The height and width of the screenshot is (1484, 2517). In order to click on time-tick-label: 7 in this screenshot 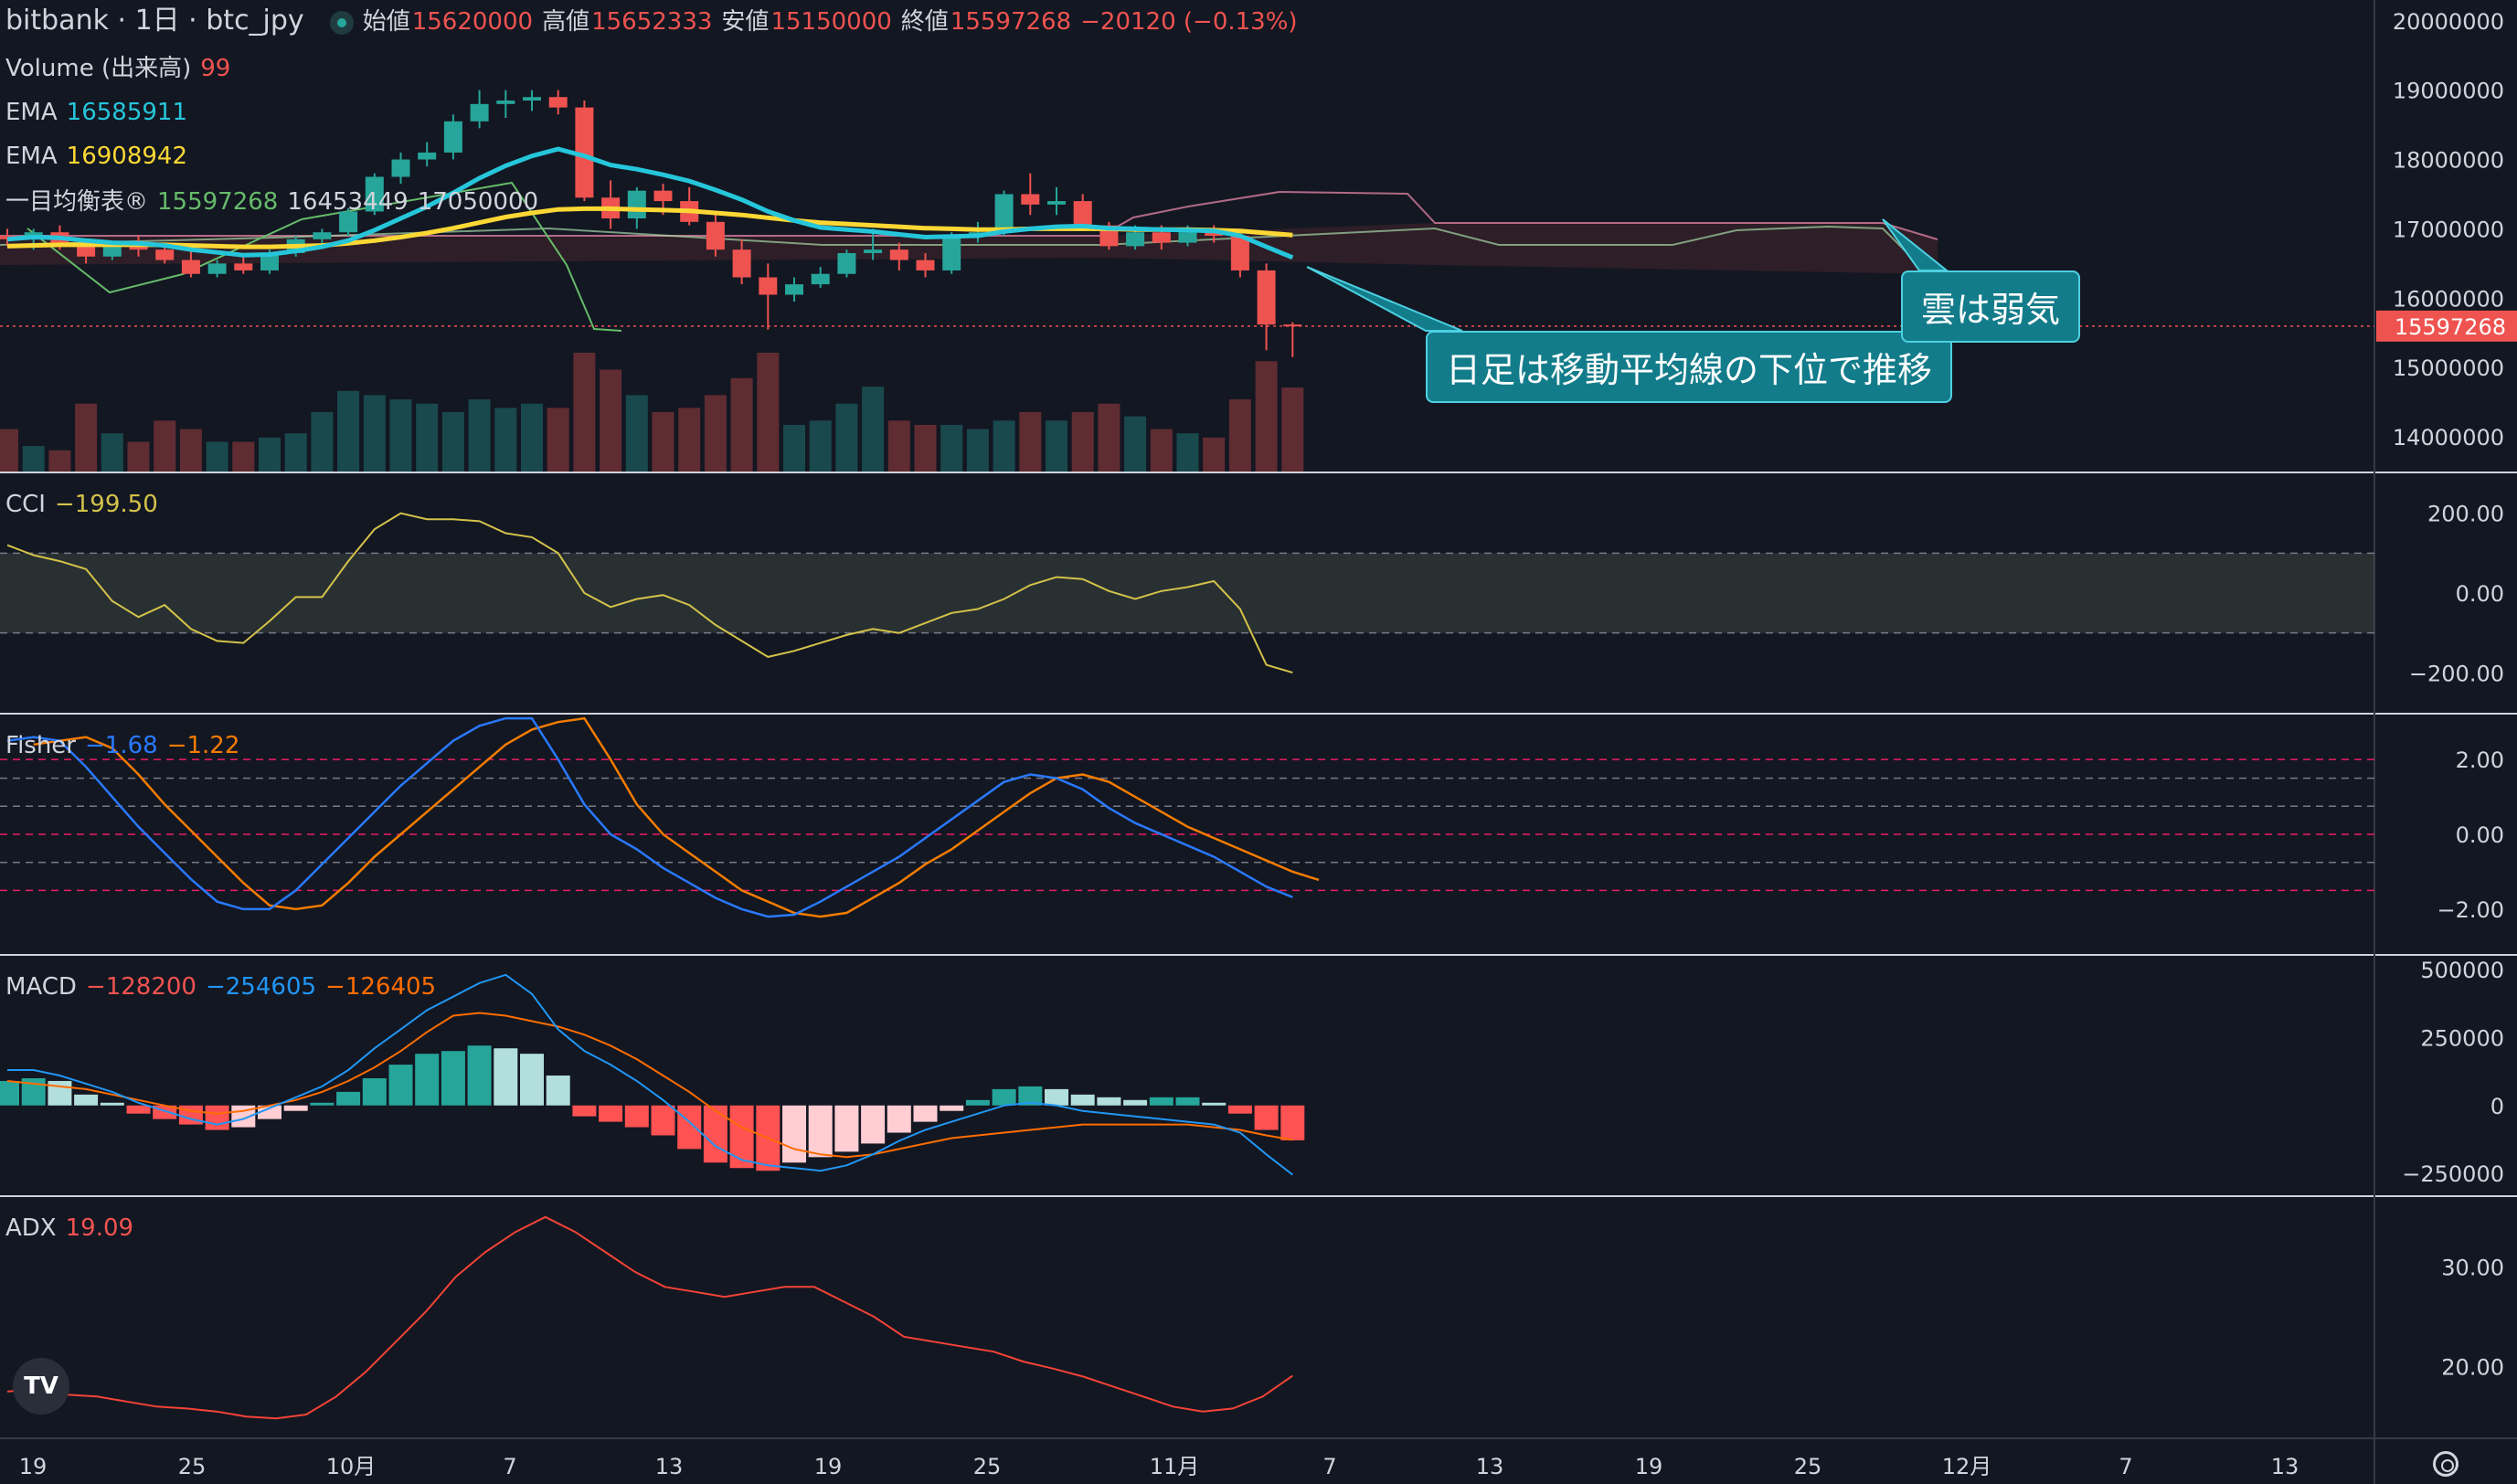, I will do `click(2125, 1466)`.